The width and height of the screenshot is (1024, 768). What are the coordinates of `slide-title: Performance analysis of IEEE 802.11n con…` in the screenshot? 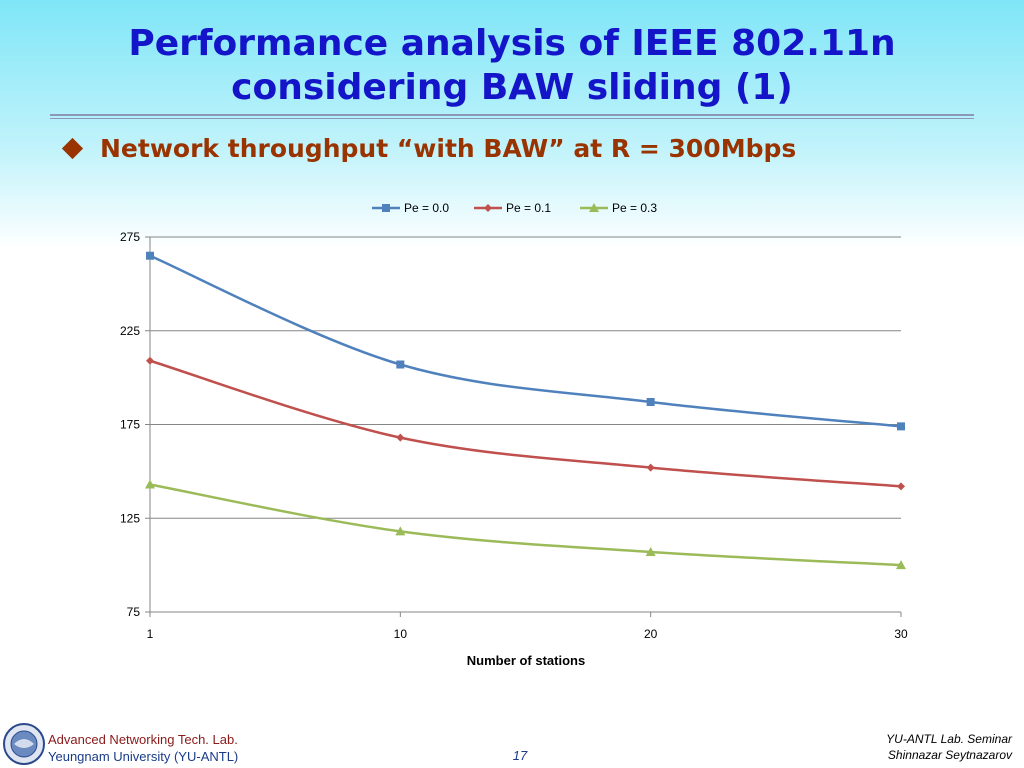 It's located at (512, 66).